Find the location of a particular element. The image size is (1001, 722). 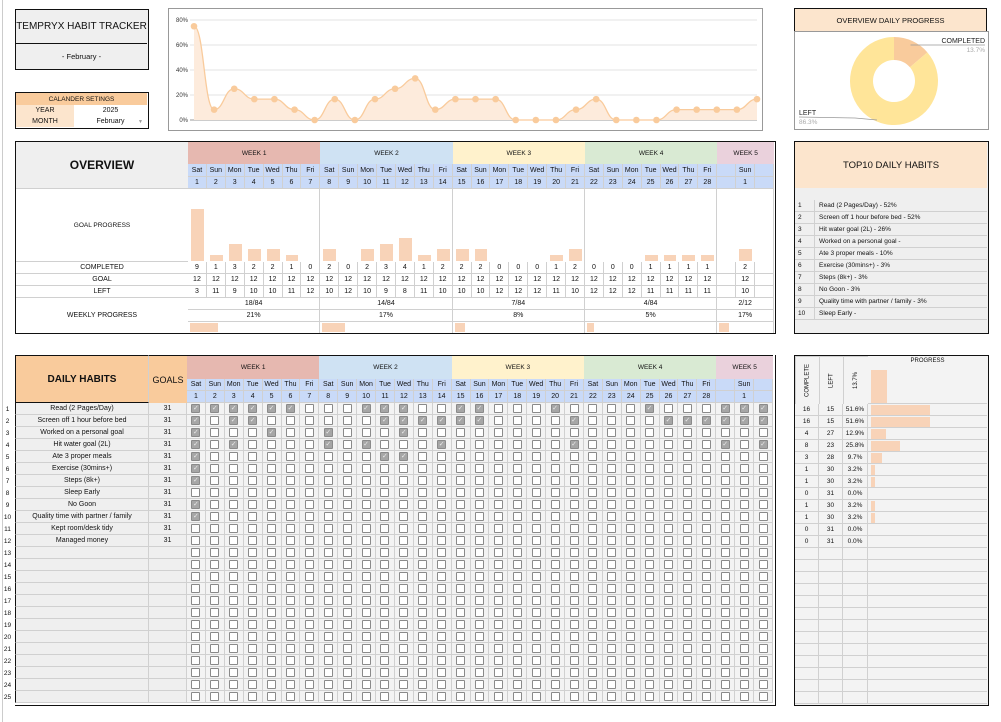

habit-goal is located at coordinates (168, 661).